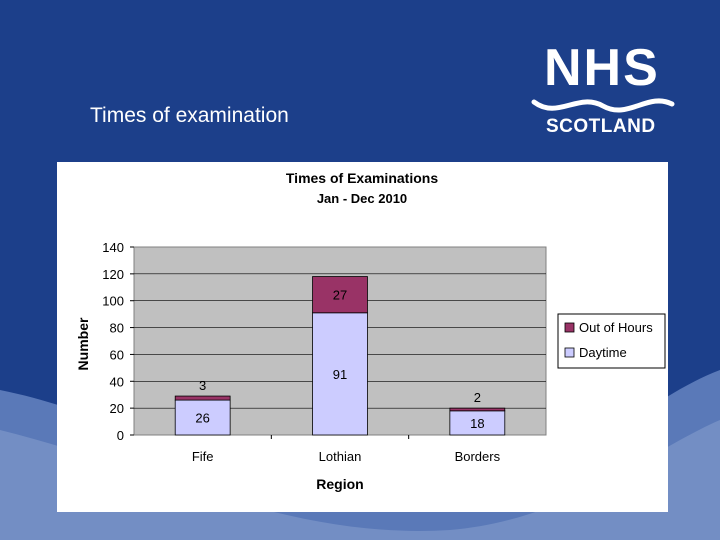 The height and width of the screenshot is (540, 720). What do you see at coordinates (117, 381) in the screenshot?
I see `y-tick-label: 40` at bounding box center [117, 381].